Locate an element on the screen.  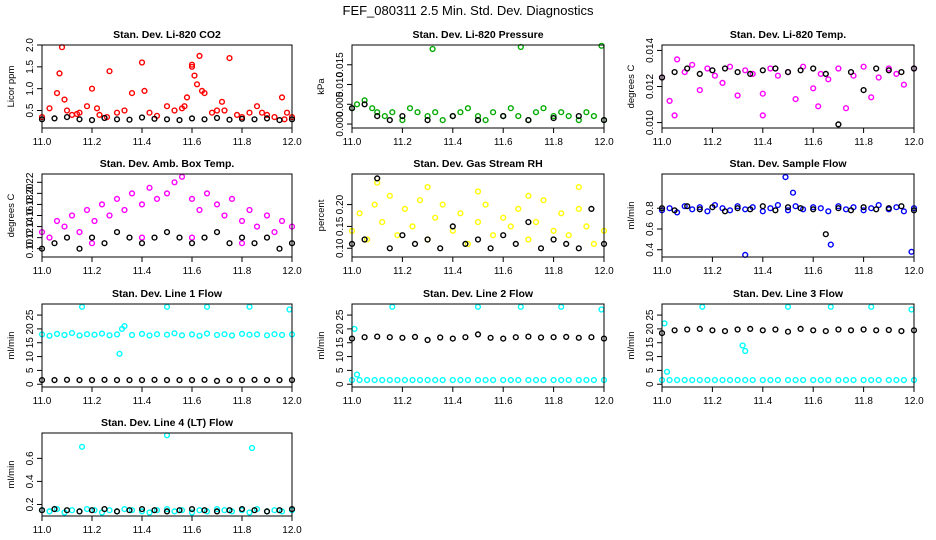
y-tick-label: 15 is located at coordinates (650, 343).